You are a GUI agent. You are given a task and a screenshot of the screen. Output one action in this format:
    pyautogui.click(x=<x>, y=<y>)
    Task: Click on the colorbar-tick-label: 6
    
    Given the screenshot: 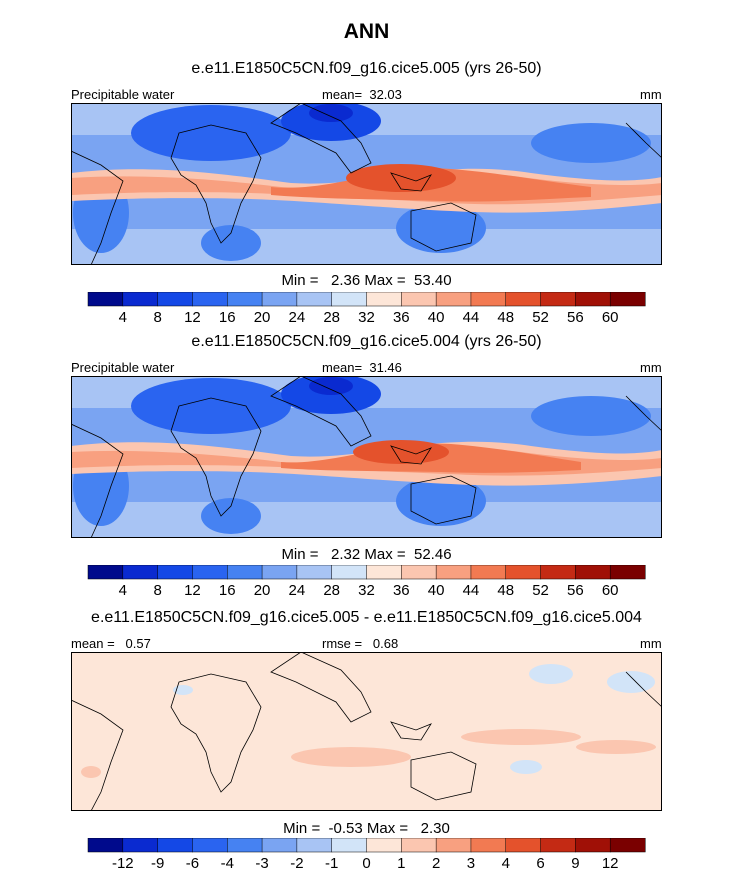 What is the action you would take?
    pyautogui.click(x=540, y=863)
    